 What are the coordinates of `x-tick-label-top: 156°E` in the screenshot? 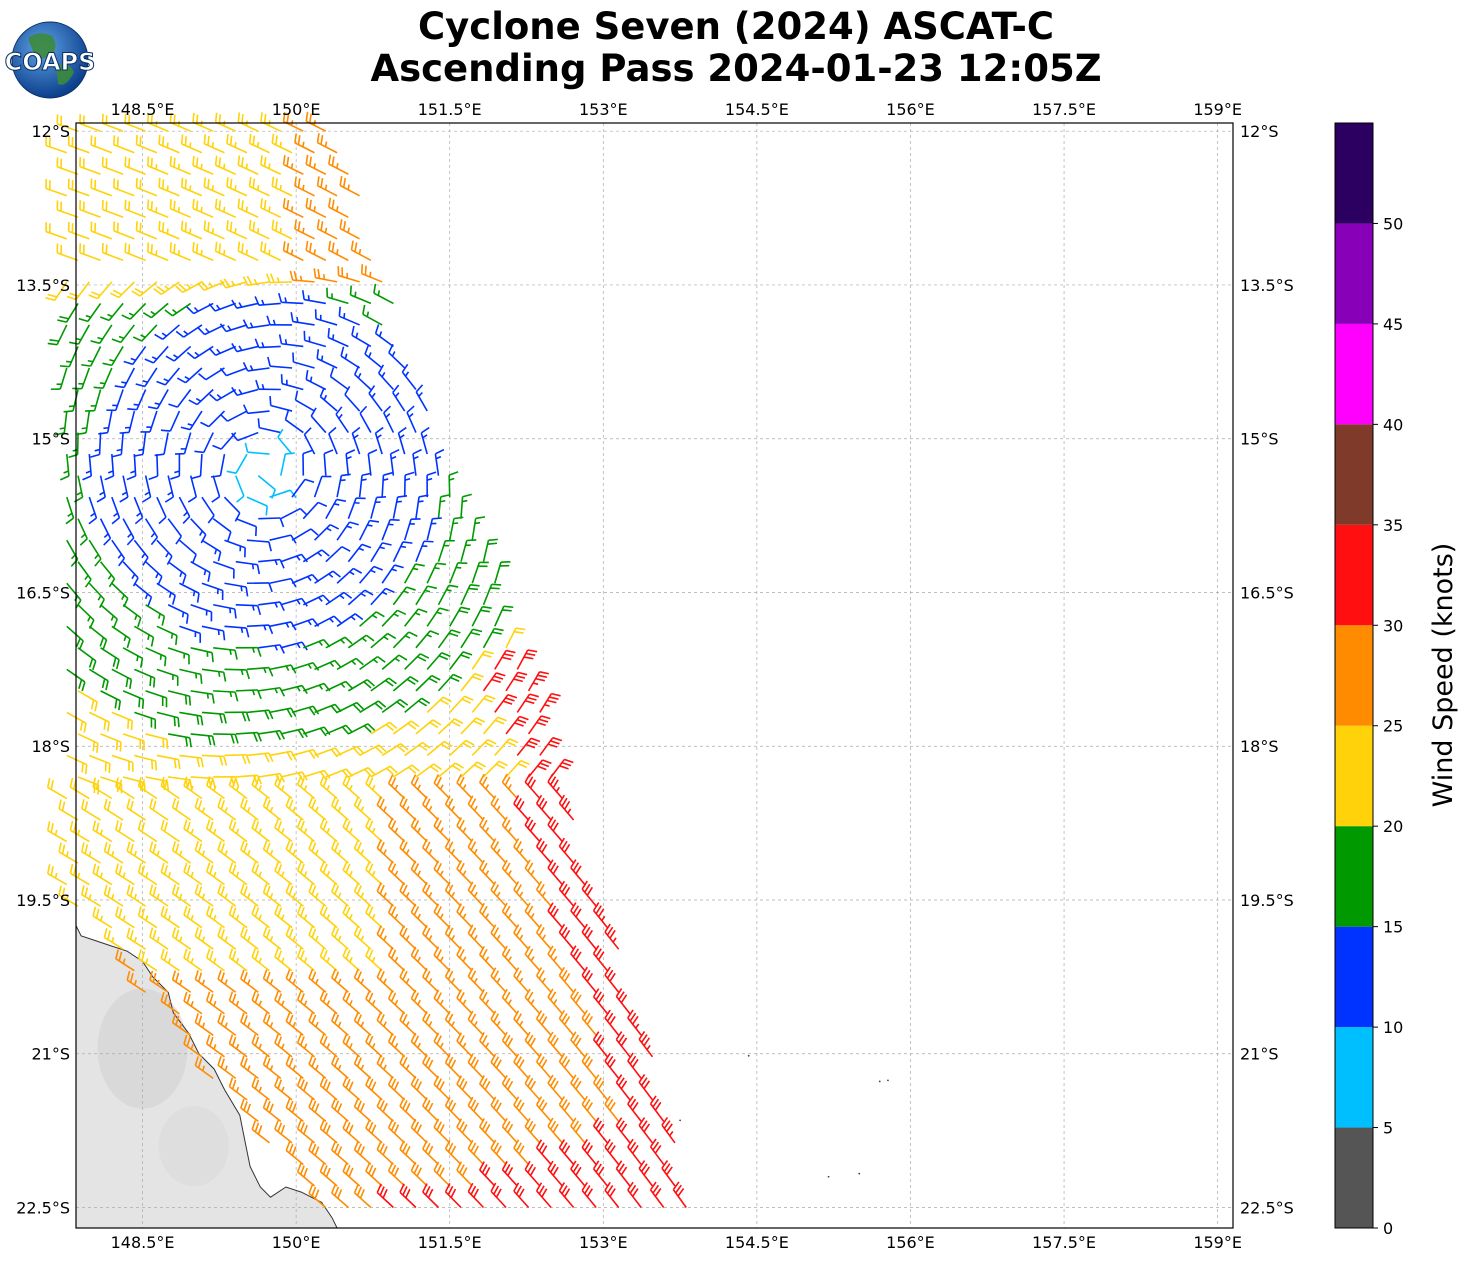 It's located at (910, 109).